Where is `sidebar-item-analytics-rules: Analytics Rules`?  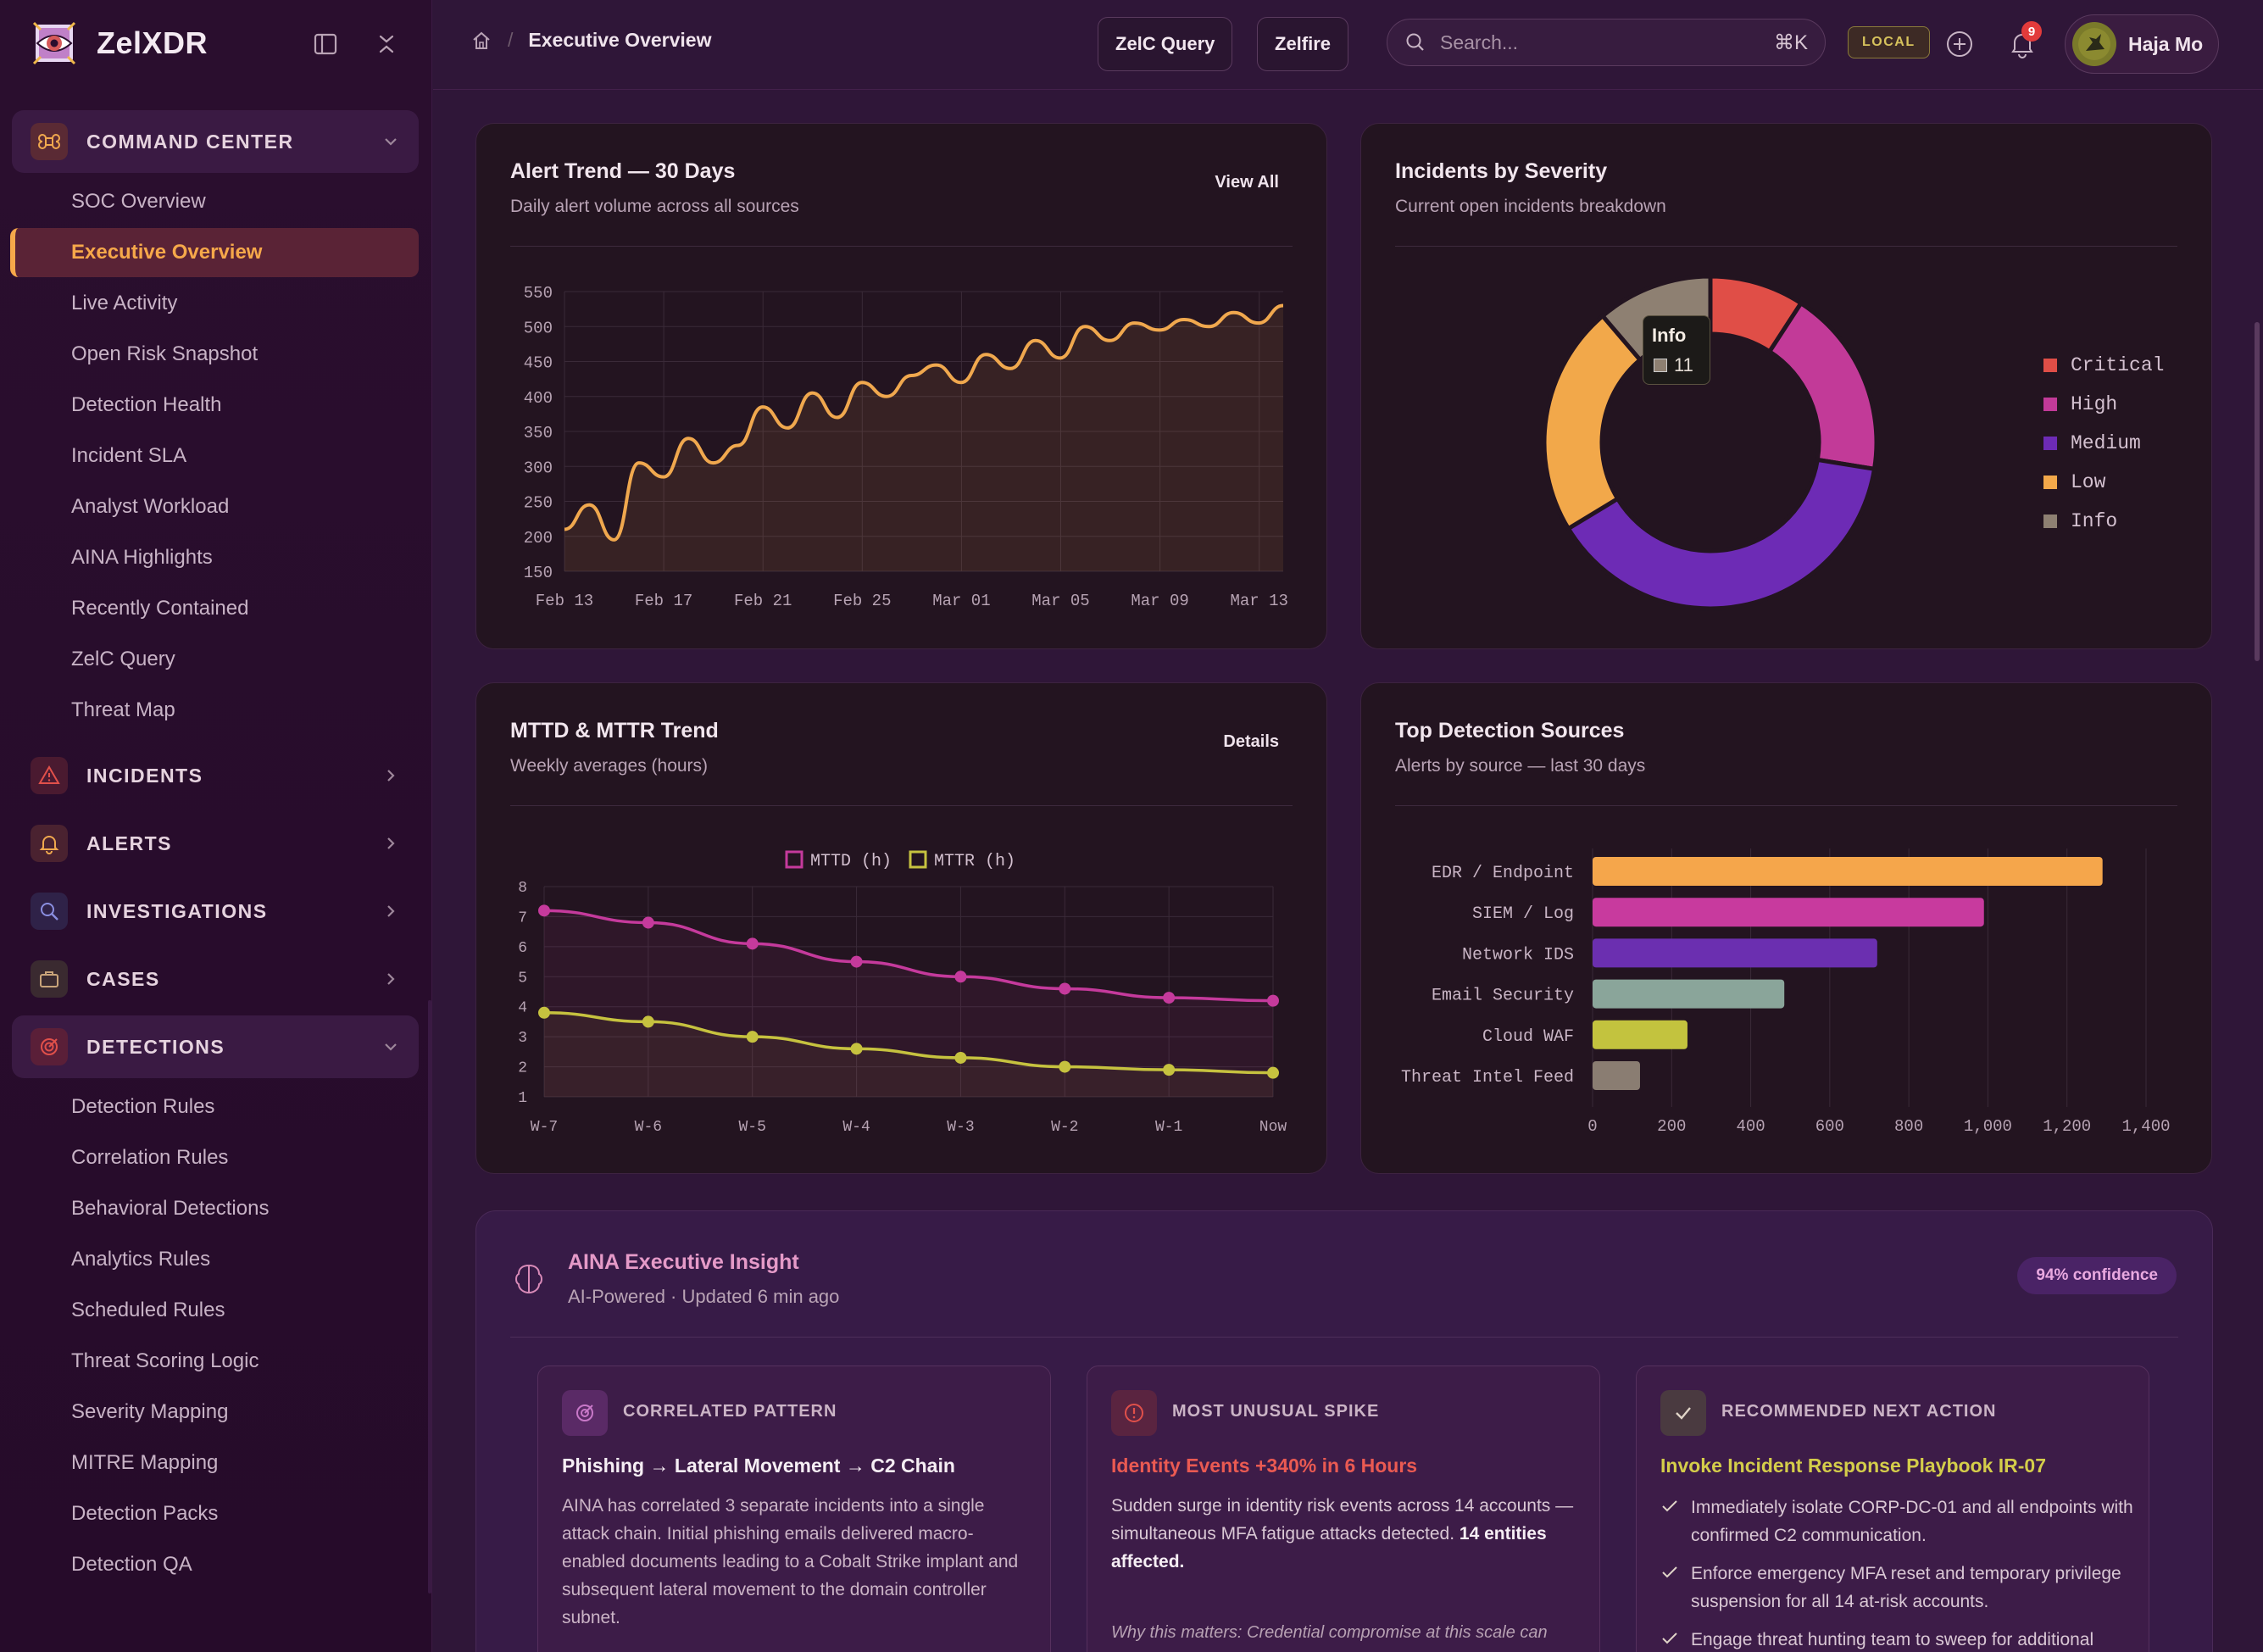 sidebar-item-analytics-rules: Analytics Rules is located at coordinates (141, 1259).